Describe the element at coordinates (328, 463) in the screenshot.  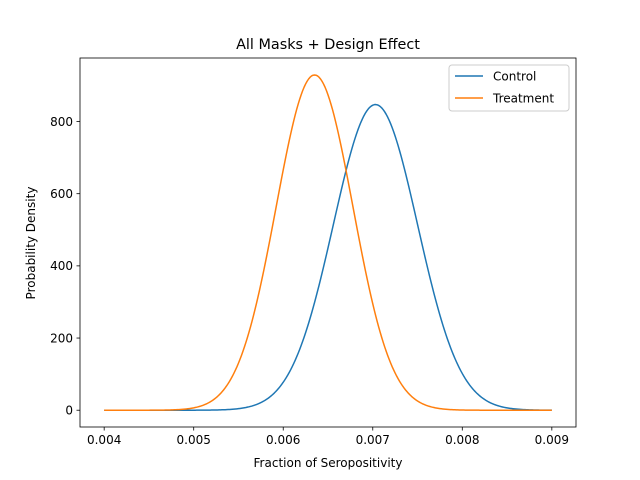
I see `x-axis-label: Fraction of Seropositivity` at that location.